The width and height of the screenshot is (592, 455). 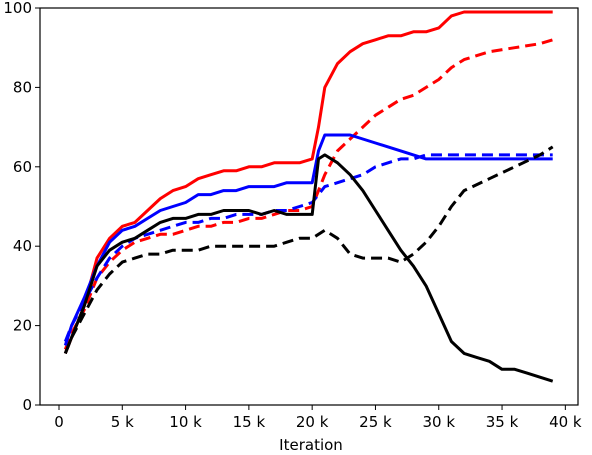 I want to click on y-tick-label: 20, so click(x=22, y=326).